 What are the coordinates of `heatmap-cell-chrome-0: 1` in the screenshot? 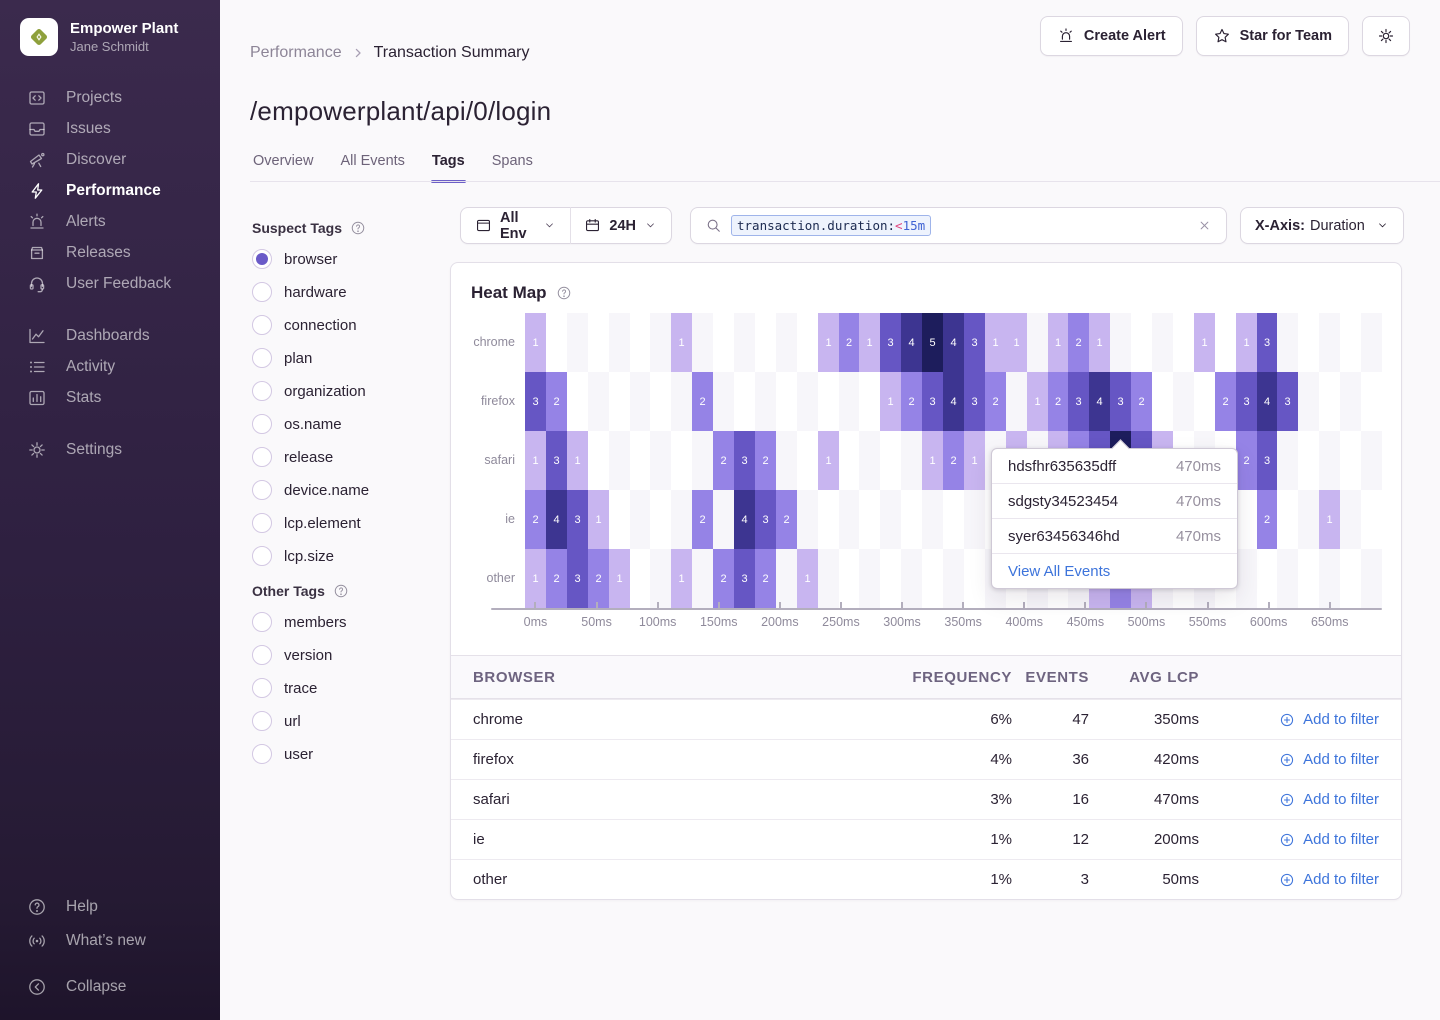 It's located at (535, 342).